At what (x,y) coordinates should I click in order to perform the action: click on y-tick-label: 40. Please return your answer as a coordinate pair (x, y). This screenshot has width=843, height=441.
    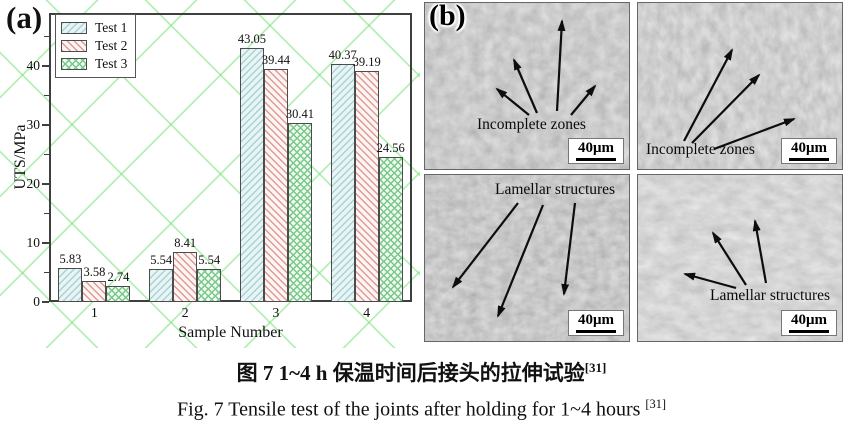
    Looking at the image, I should click on (33, 66).